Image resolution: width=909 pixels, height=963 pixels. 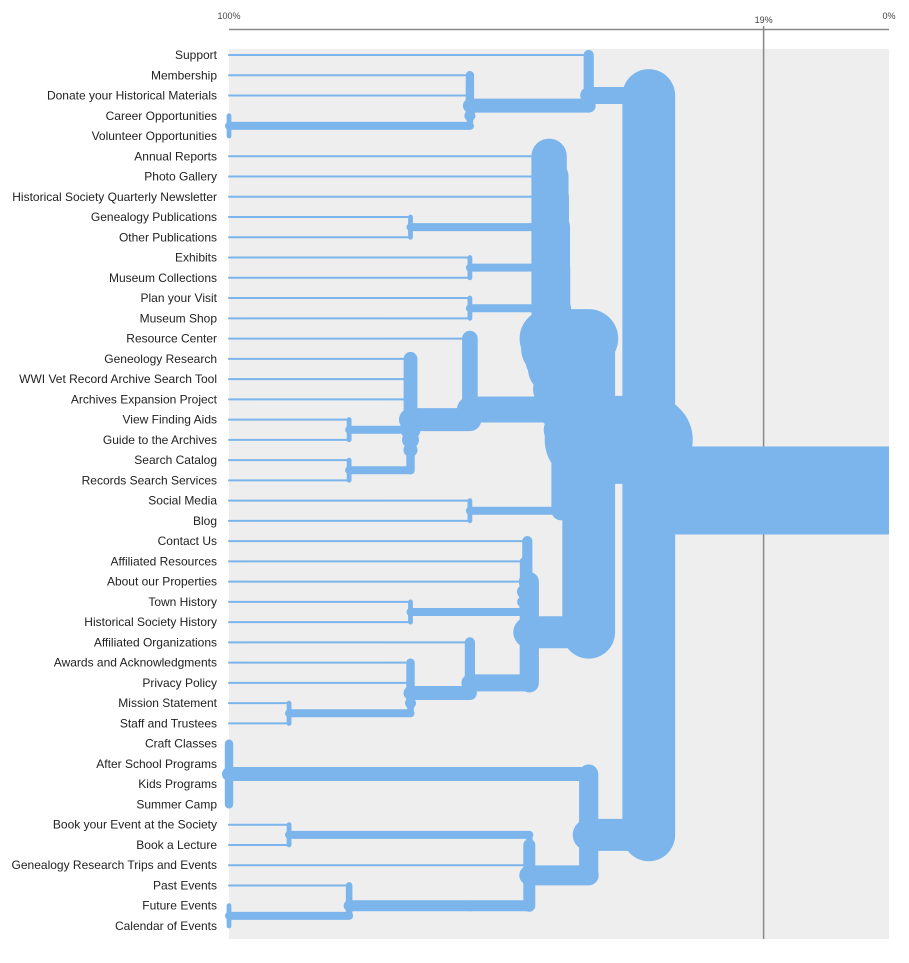 What do you see at coordinates (163, 278) in the screenshot?
I see `leaf-label: Museum Collections` at bounding box center [163, 278].